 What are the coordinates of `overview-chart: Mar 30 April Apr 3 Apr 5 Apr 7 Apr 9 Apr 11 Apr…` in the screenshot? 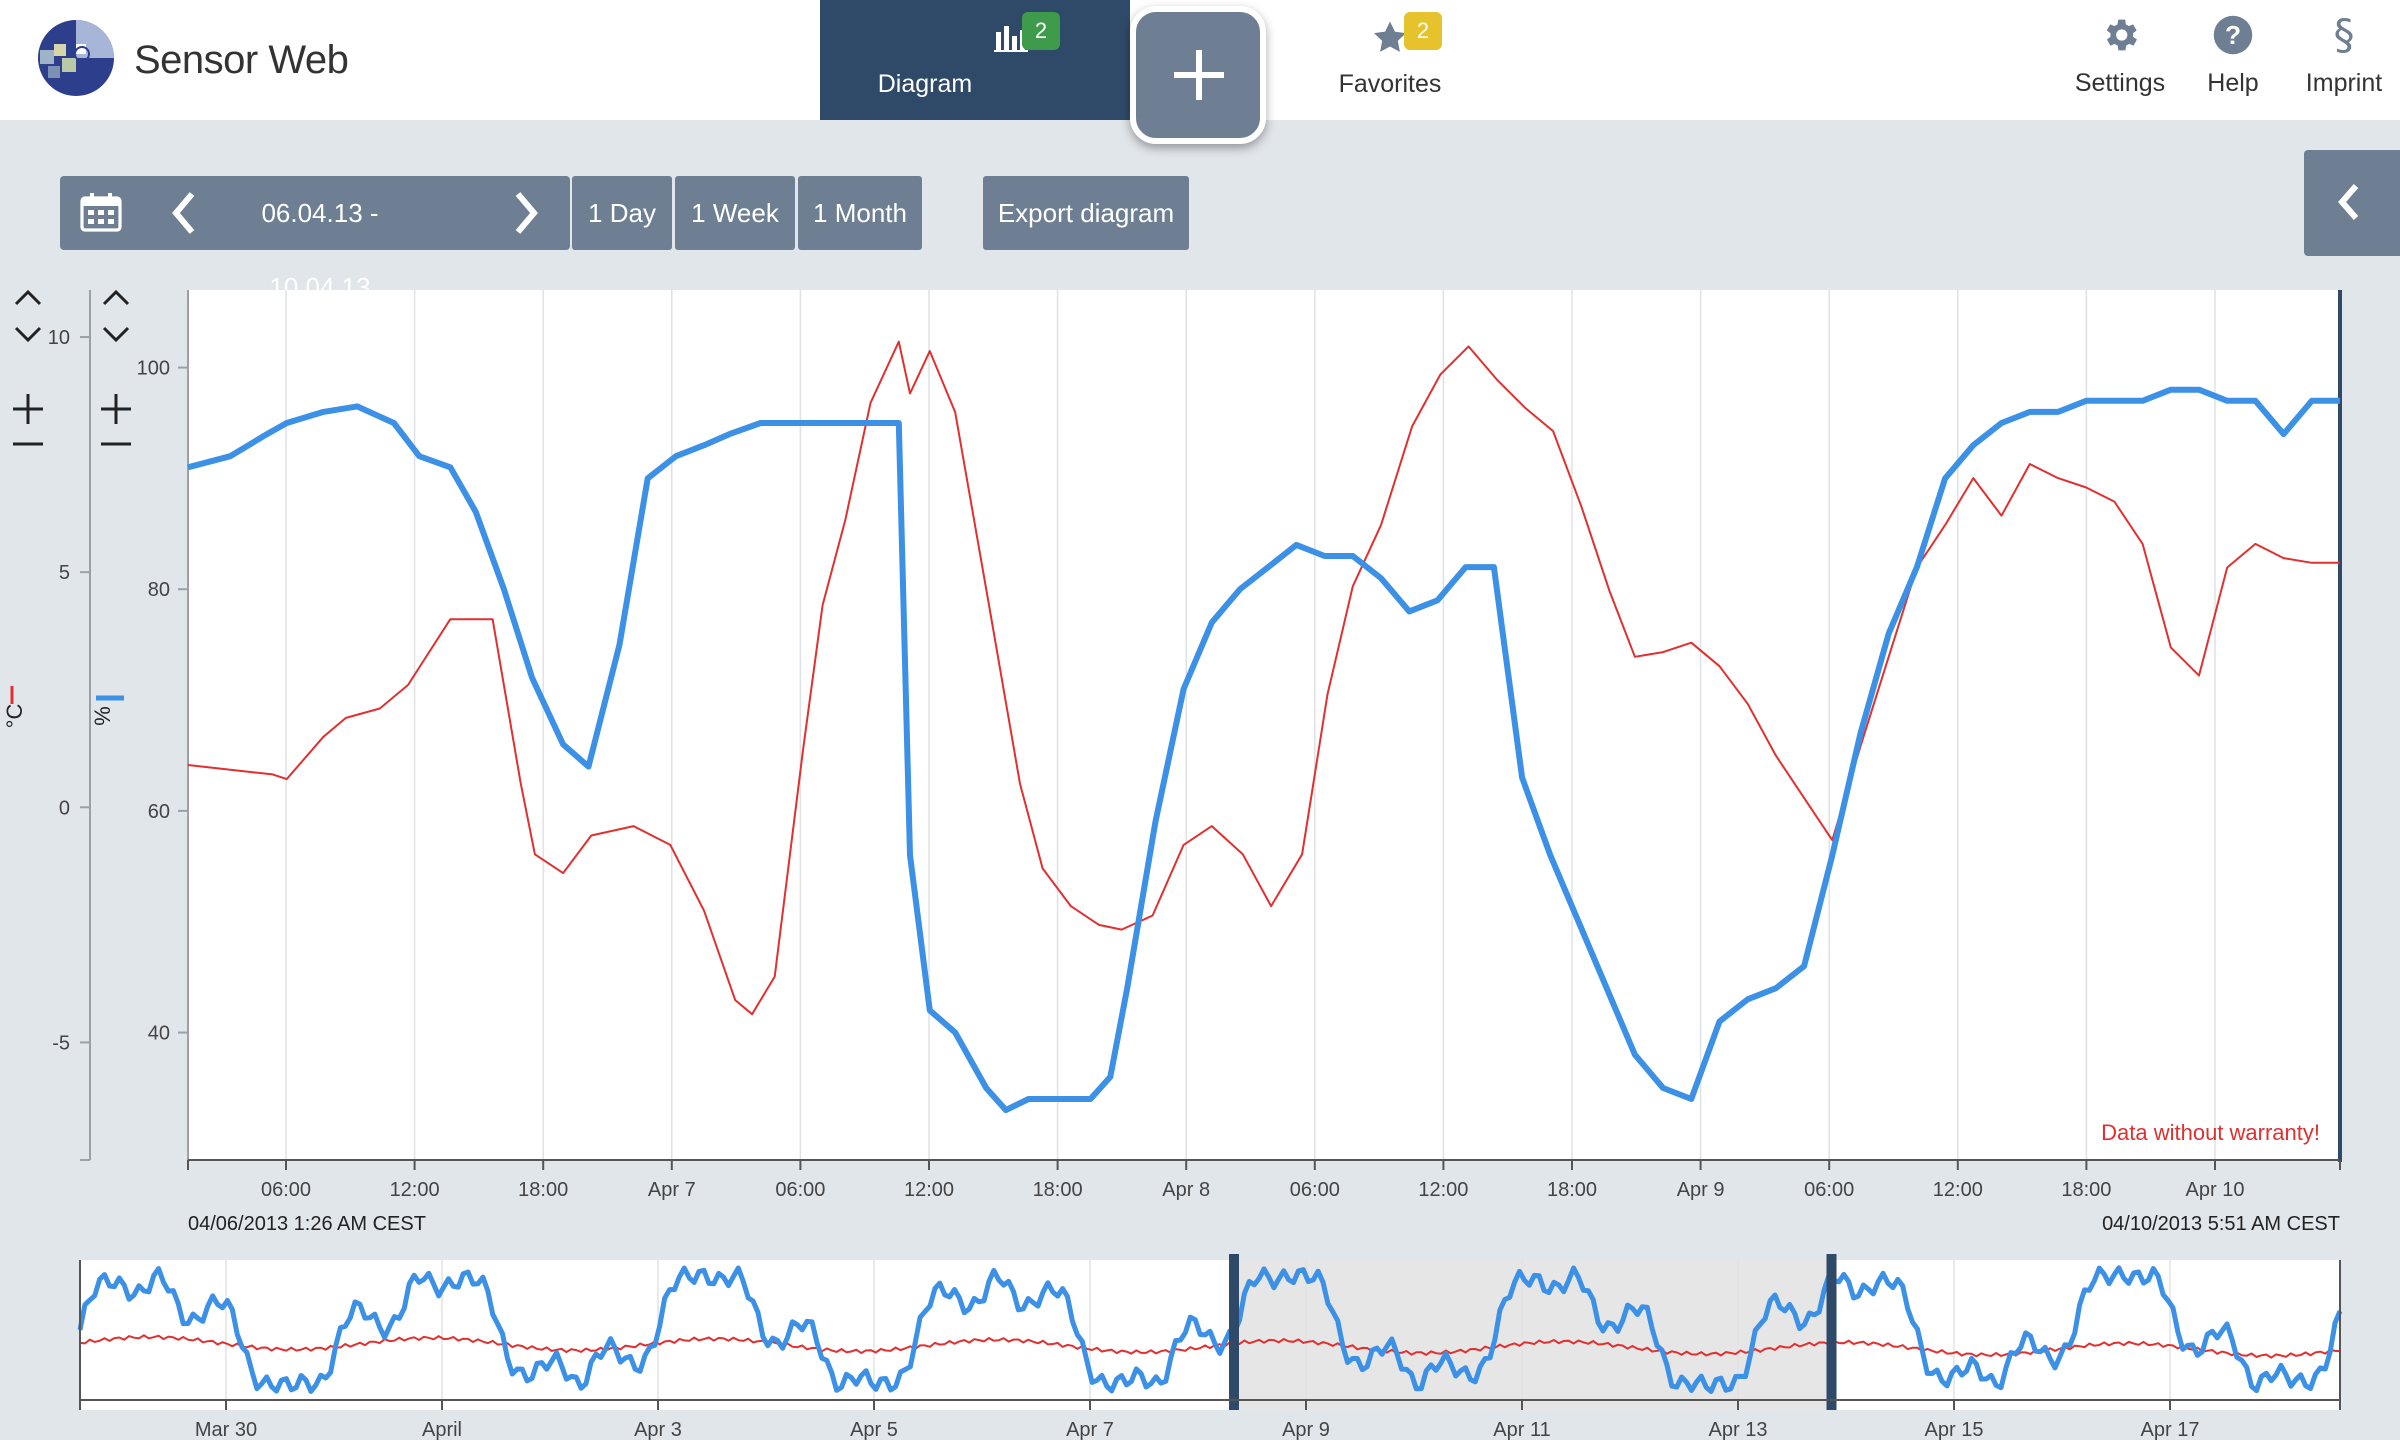 It's located at (1200, 1345).